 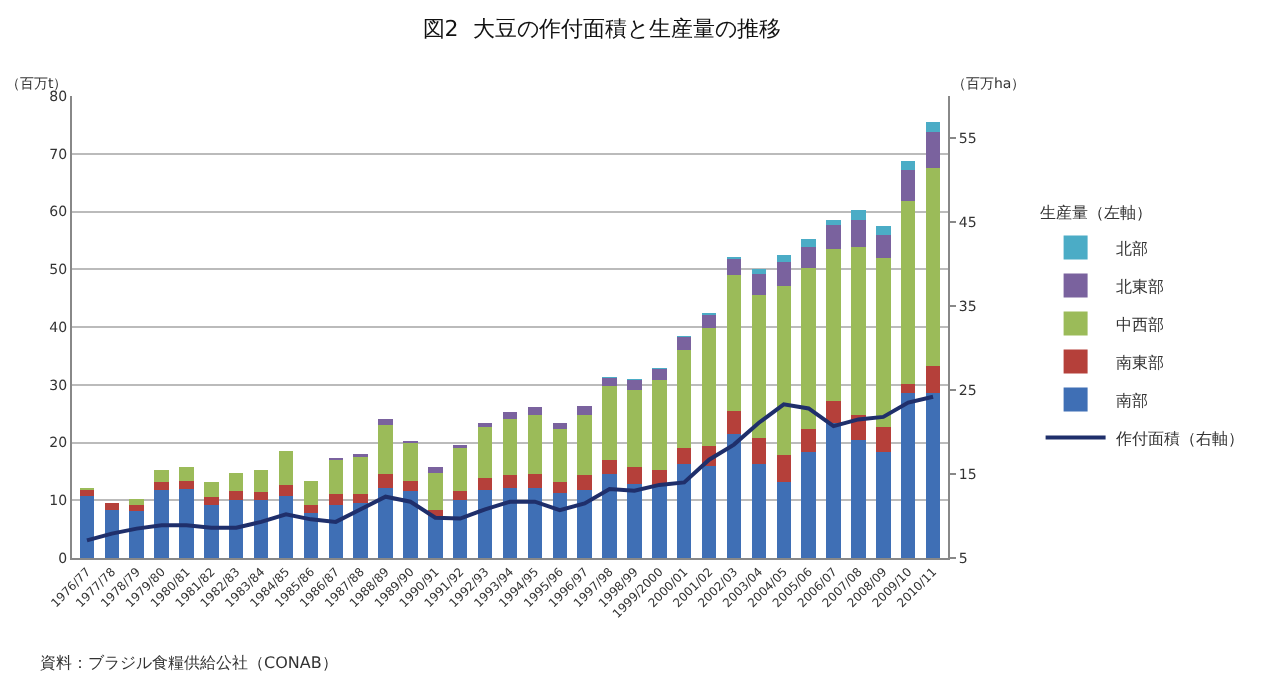 I want to click on legend-label: 北東部, so click(x=1139, y=286).